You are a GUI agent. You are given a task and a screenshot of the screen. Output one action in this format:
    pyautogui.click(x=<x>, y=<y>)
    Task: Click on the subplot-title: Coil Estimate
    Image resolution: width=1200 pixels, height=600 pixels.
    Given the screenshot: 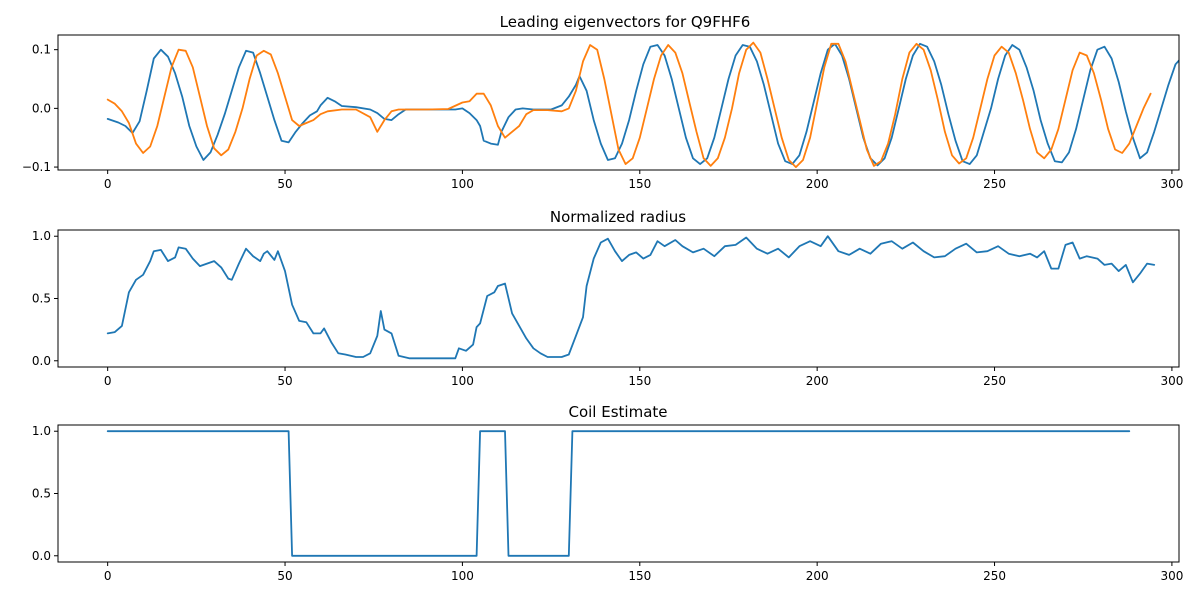 What is the action you would take?
    pyautogui.click(x=617, y=412)
    